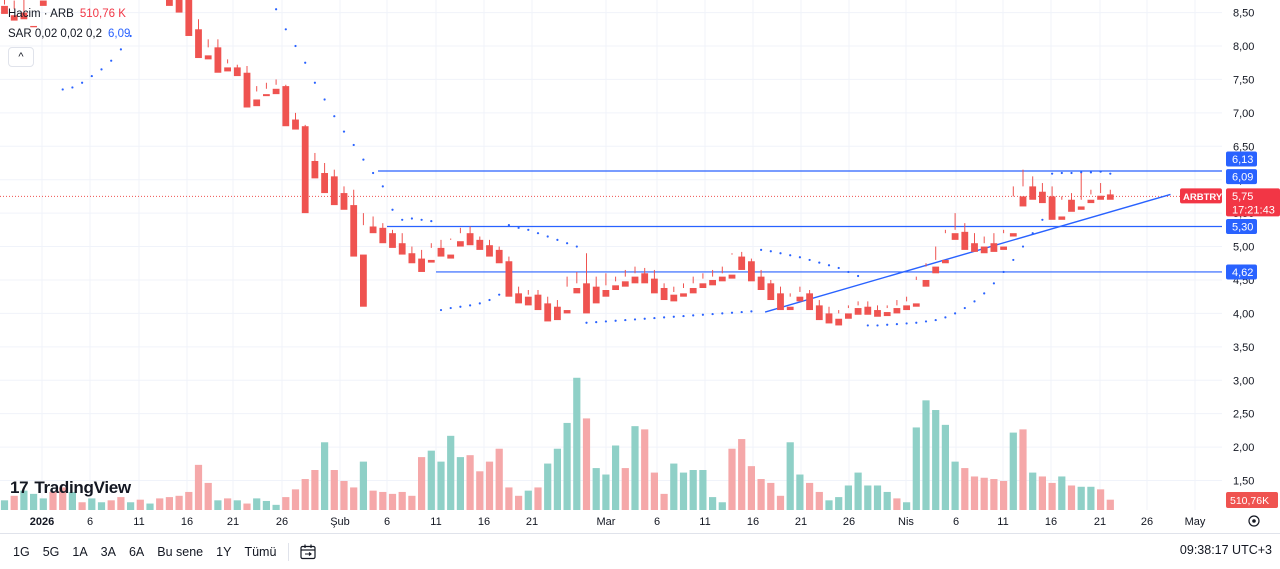 Image resolution: width=1280 pixels, height=569 pixels. Describe the element at coordinates (1243, 381) in the screenshot. I see `price-axis-tick: 3,00` at that location.